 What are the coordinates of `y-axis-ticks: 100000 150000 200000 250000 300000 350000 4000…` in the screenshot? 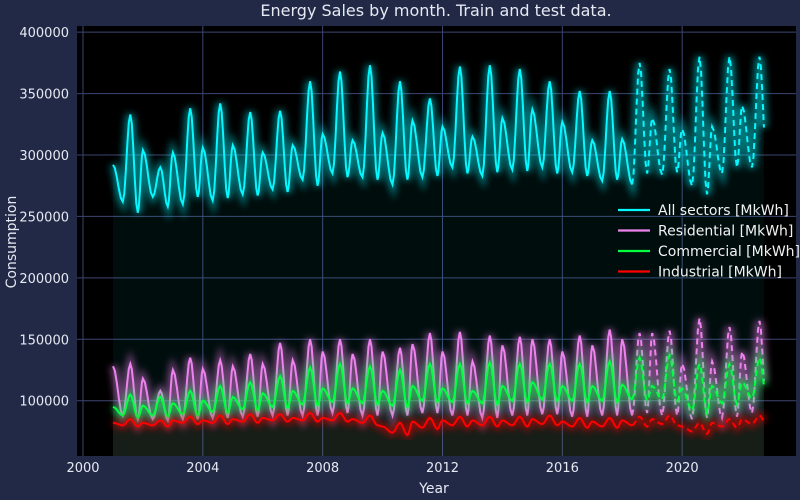 It's located at (44, 218).